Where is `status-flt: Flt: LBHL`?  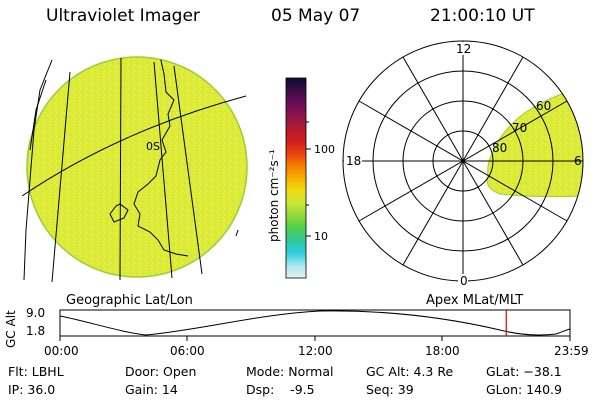
status-flt: Flt: LBHL is located at coordinates (36, 371).